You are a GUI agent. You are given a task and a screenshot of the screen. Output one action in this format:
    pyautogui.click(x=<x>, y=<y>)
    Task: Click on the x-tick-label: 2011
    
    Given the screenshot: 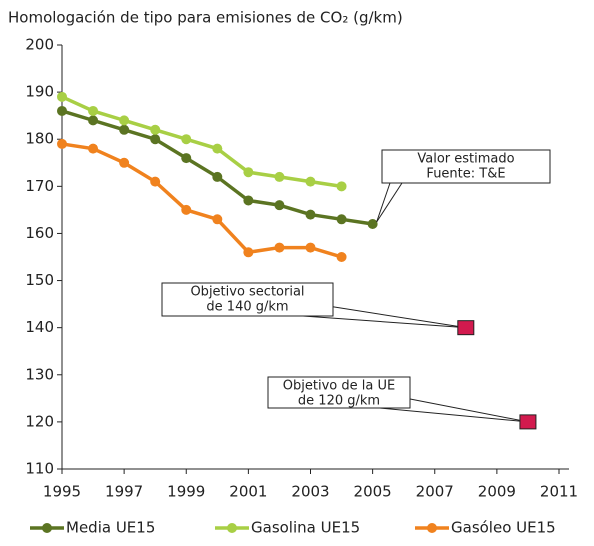 What is the action you would take?
    pyautogui.click(x=559, y=492)
    